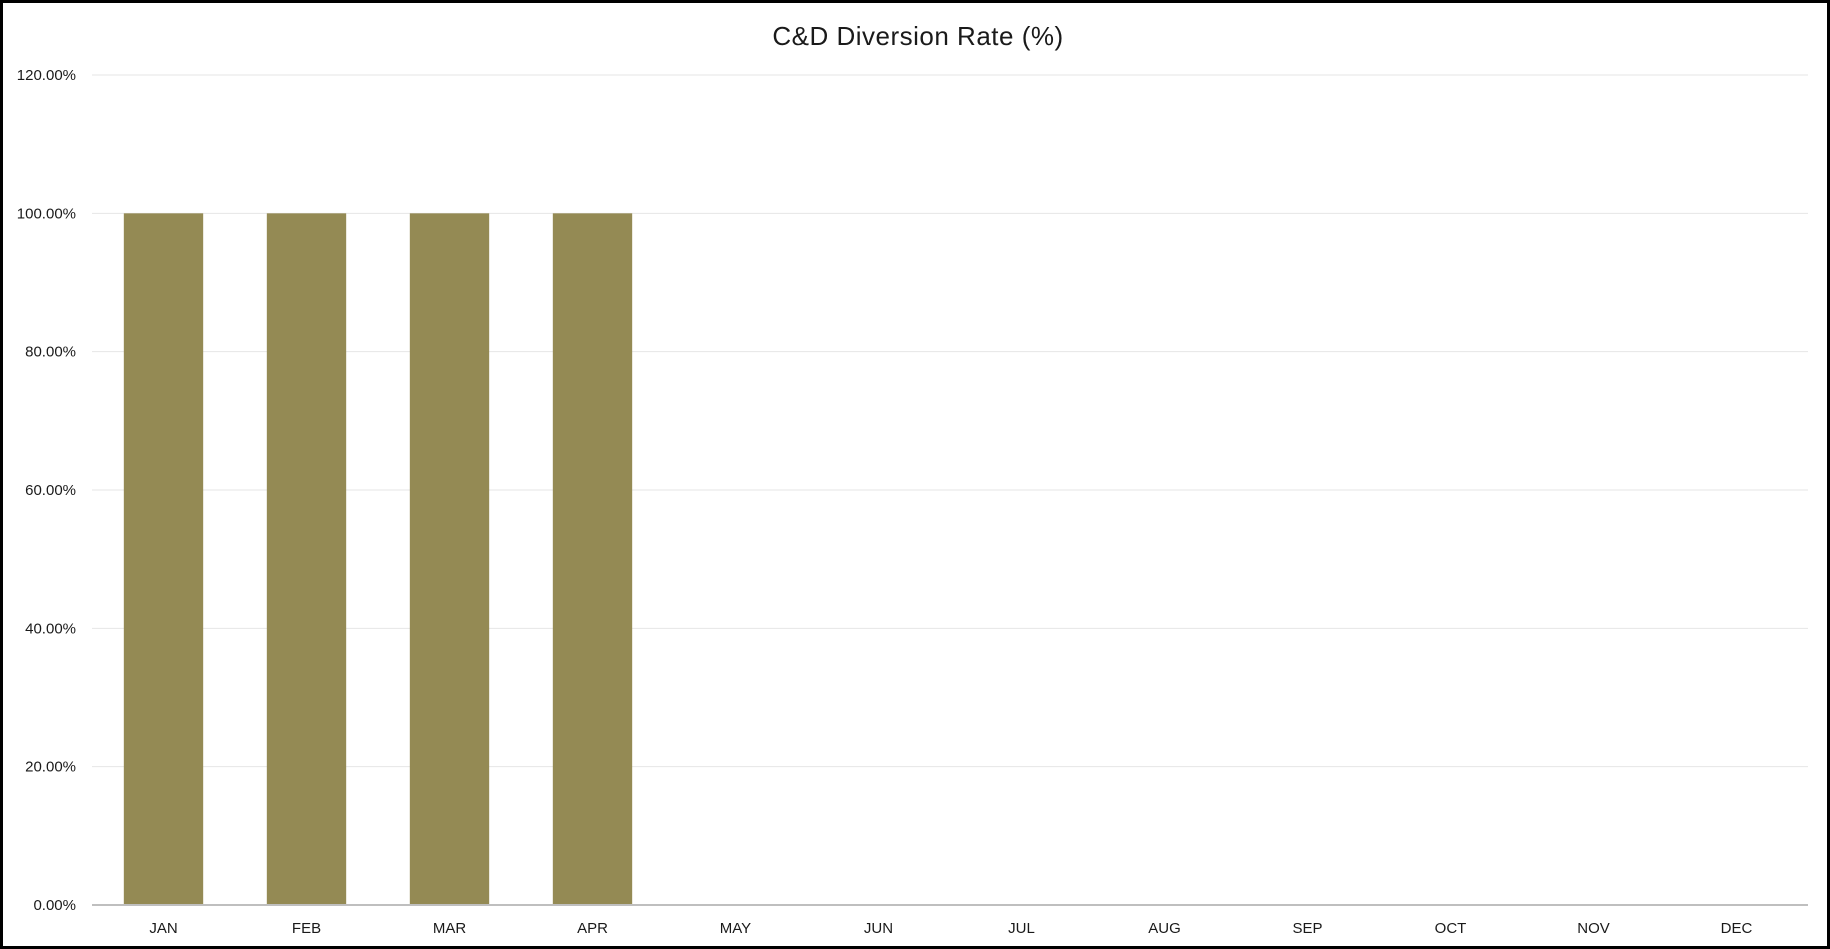  Describe the element at coordinates (46, 75) in the screenshot. I see `y-tick-label: 120.00%` at that location.